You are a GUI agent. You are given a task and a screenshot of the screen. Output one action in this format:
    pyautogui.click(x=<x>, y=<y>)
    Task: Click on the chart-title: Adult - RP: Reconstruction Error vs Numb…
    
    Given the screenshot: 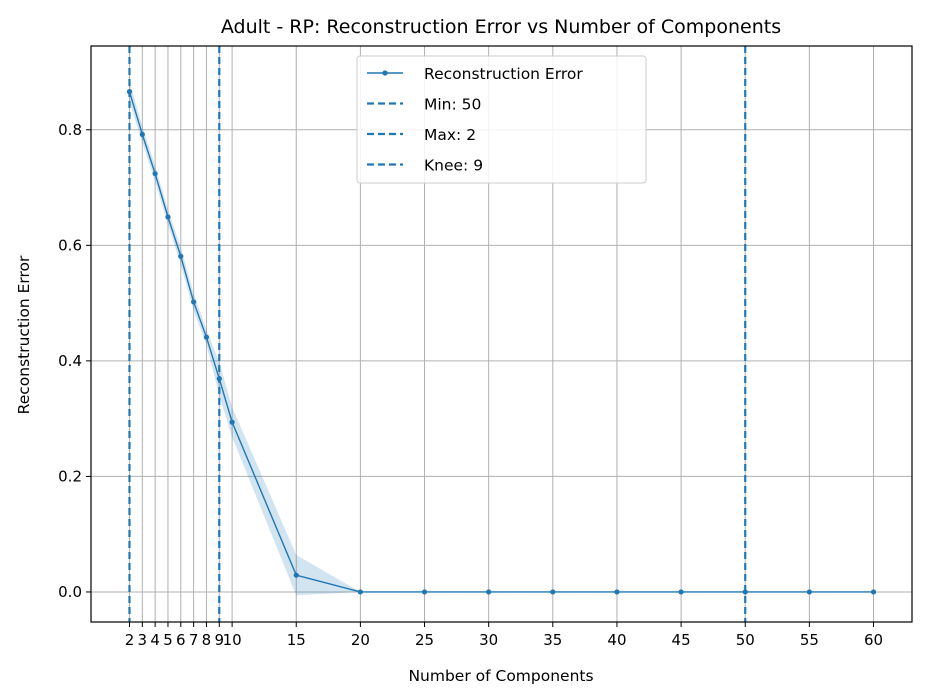 What is the action you would take?
    pyautogui.click(x=501, y=27)
    